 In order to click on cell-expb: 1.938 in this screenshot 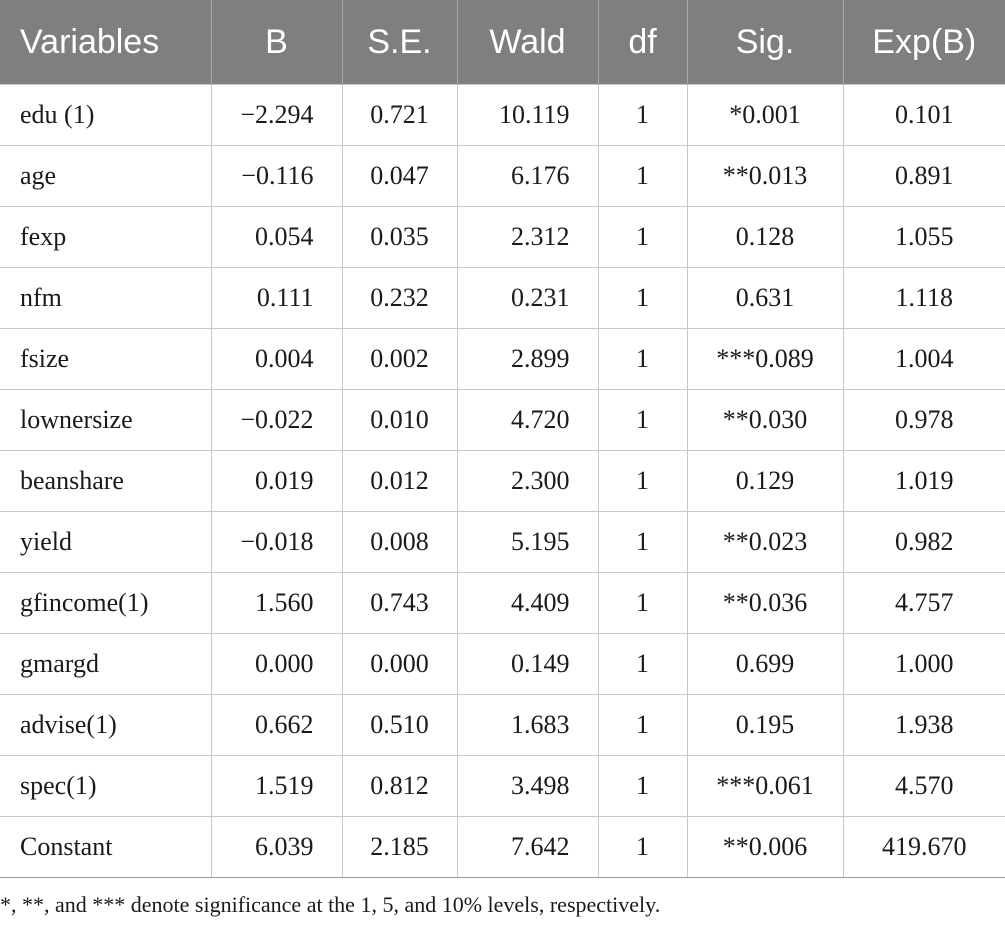, I will do `click(923, 725)`.